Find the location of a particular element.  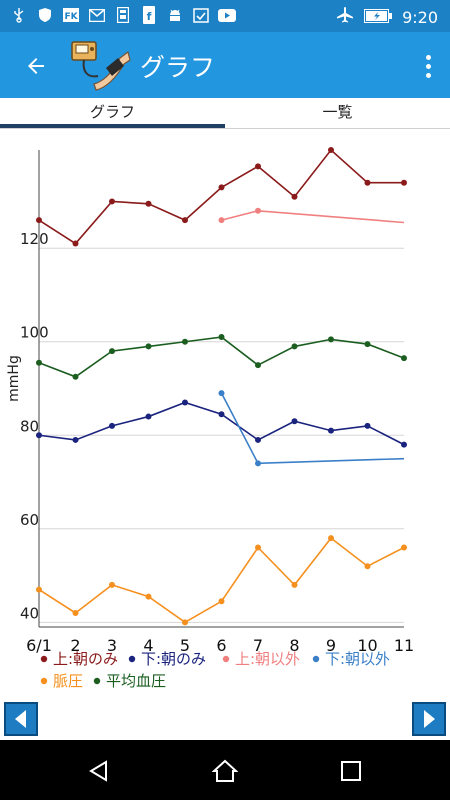

tab-graph: グラフ is located at coordinates (112, 112).